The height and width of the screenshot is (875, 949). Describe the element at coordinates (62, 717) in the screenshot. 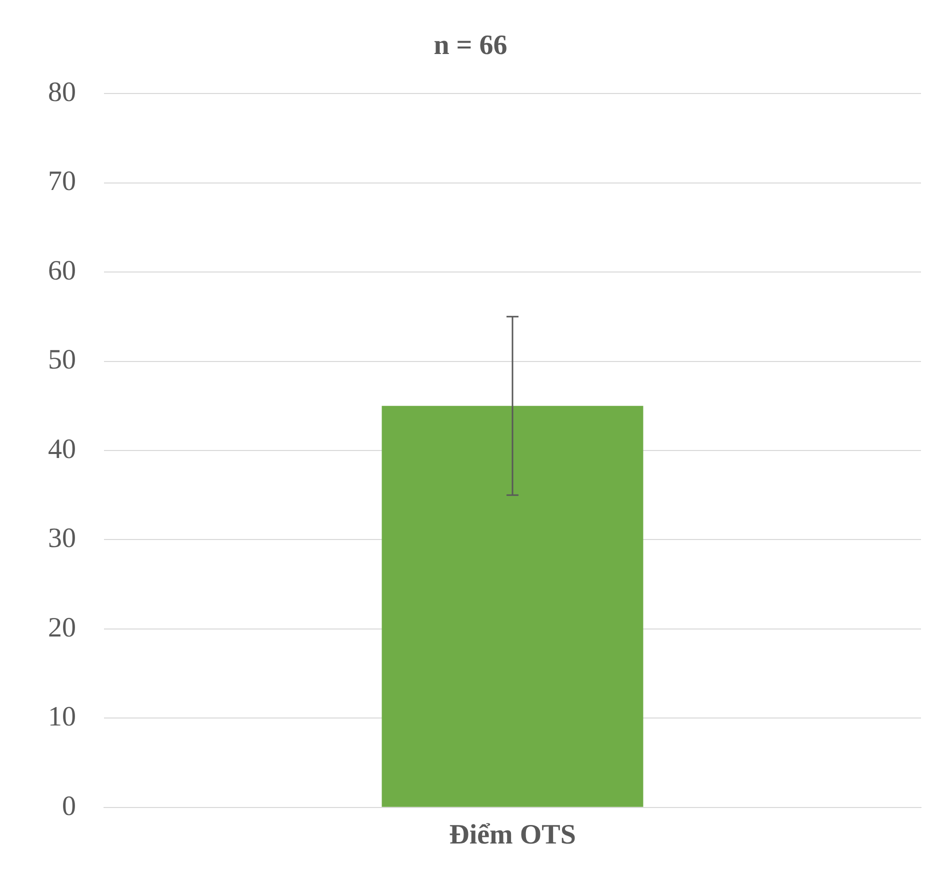

I see `y-tick-label: 10` at that location.